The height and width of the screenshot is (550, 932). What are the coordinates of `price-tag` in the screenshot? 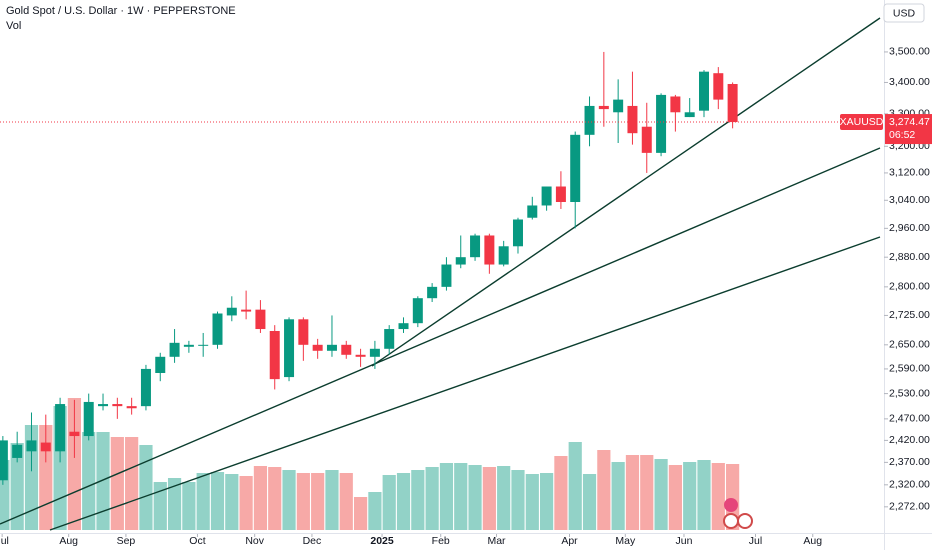 It's located at (908, 129).